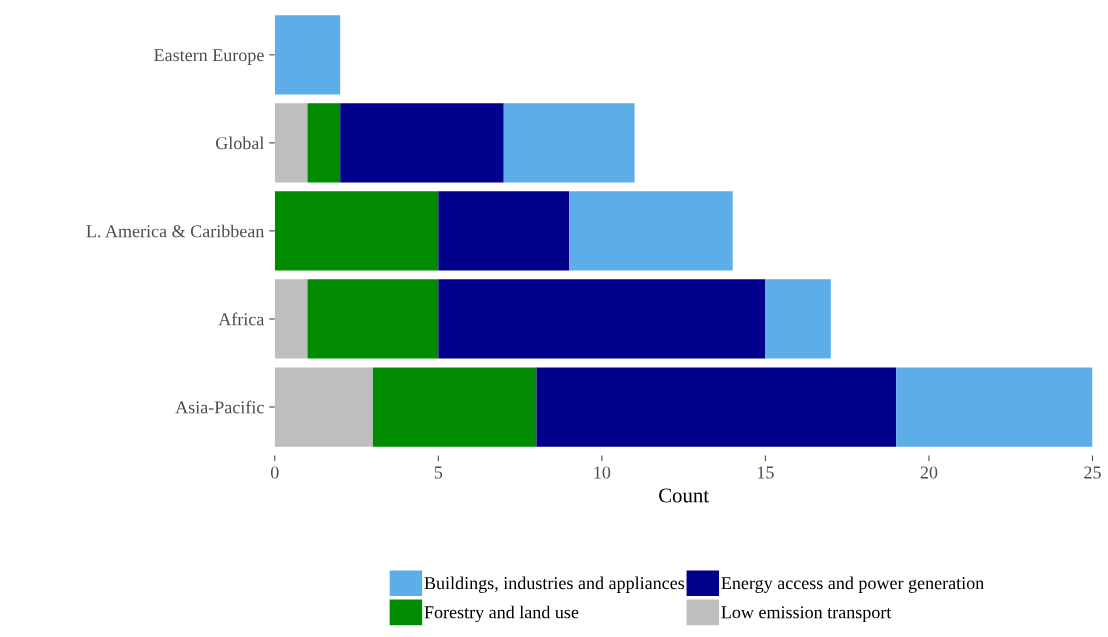 The height and width of the screenshot is (637, 1108). Describe the element at coordinates (438, 472) in the screenshot. I see `x-tick-label: 5` at that location.